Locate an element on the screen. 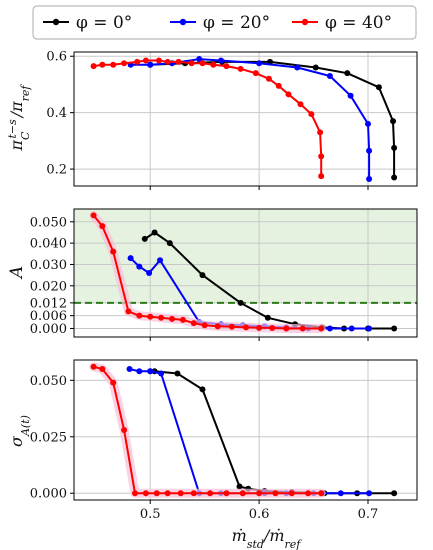 The height and width of the screenshot is (550, 433). y-tick-label: 0.050 is located at coordinates (48, 222).